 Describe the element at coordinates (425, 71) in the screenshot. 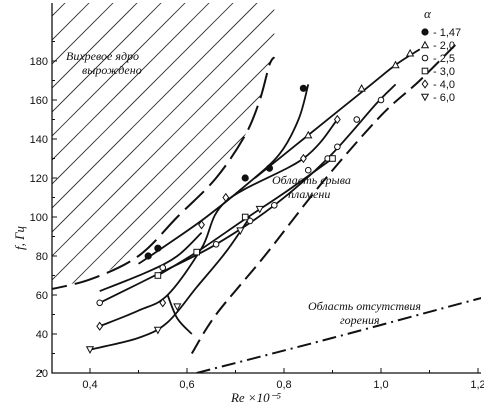

I see `legend-marker-square` at that location.